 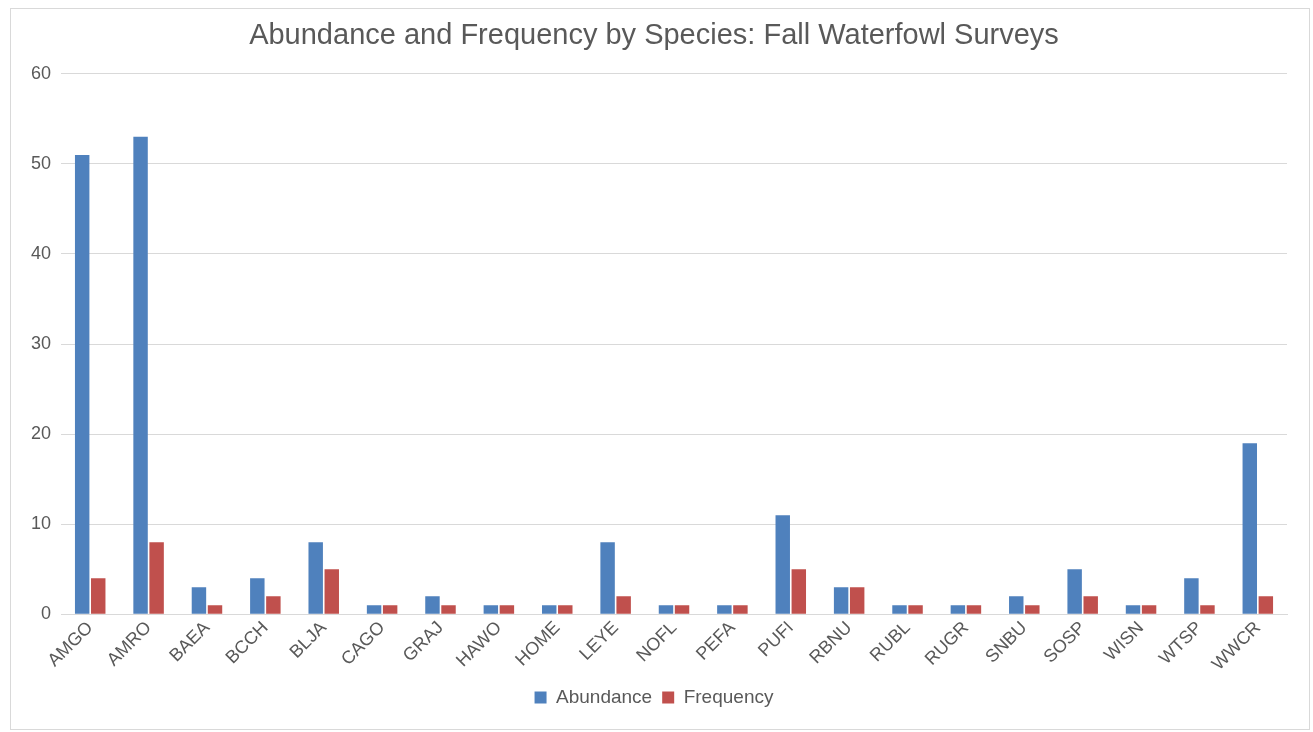 I want to click on y-tick-label: 60, so click(x=41, y=72).